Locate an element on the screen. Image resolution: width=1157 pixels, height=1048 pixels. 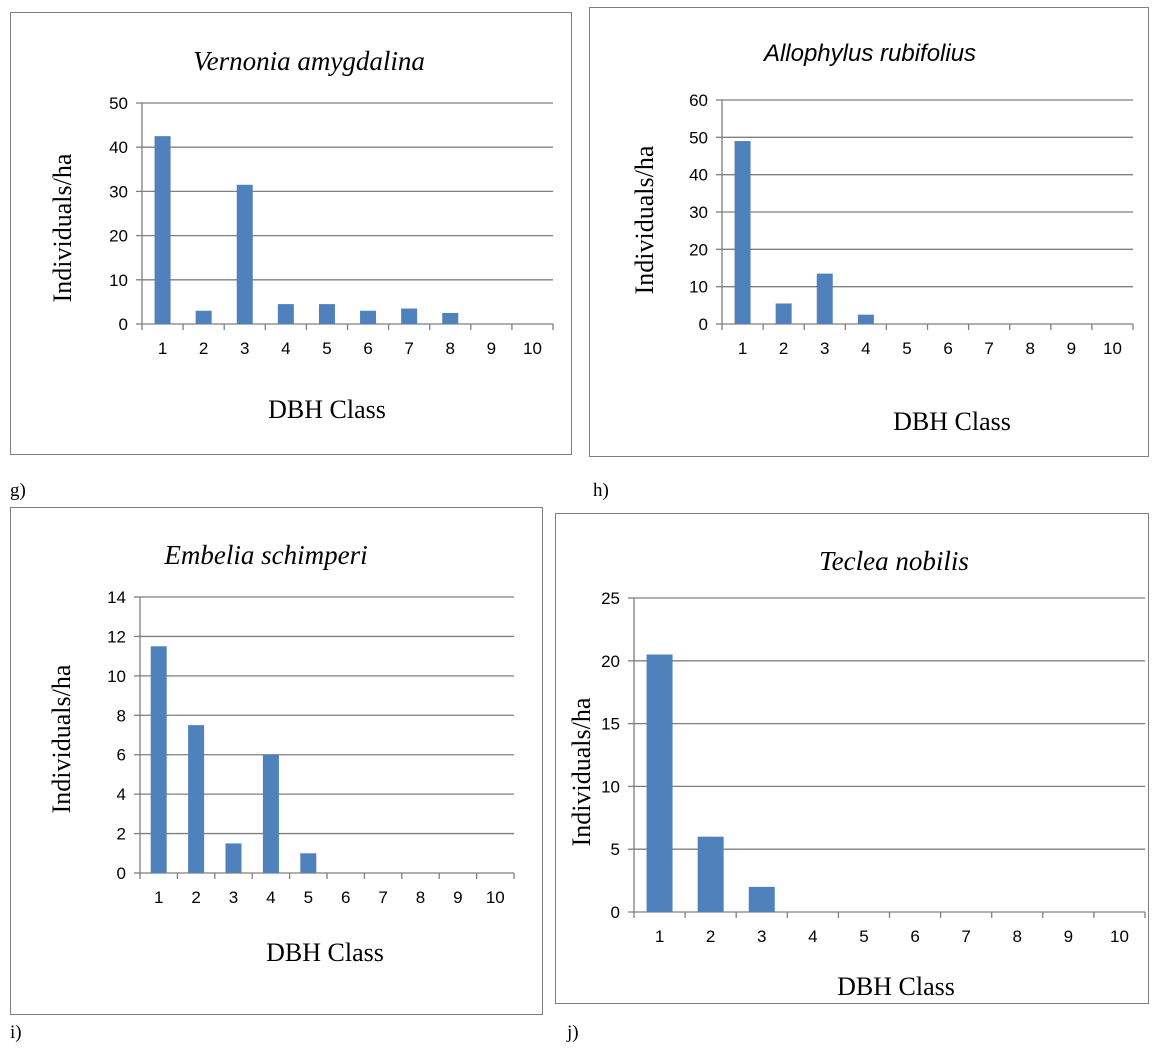
panel-label-h: h) is located at coordinates (601, 490).